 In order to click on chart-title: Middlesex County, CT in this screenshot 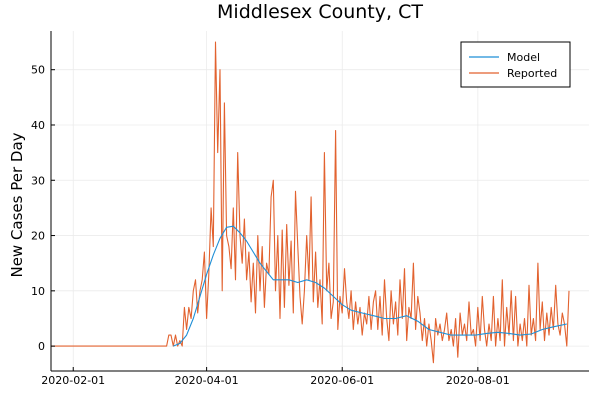, I will do `click(320, 12)`.